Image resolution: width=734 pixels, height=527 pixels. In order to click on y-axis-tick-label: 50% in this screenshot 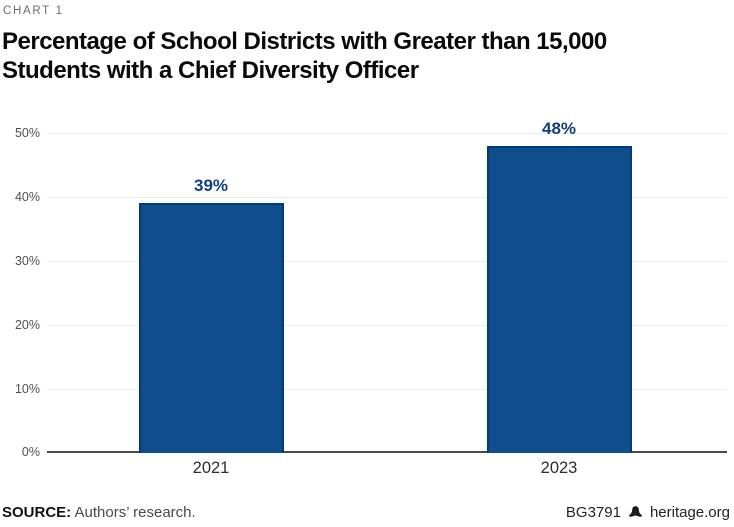, I will do `click(27, 133)`.